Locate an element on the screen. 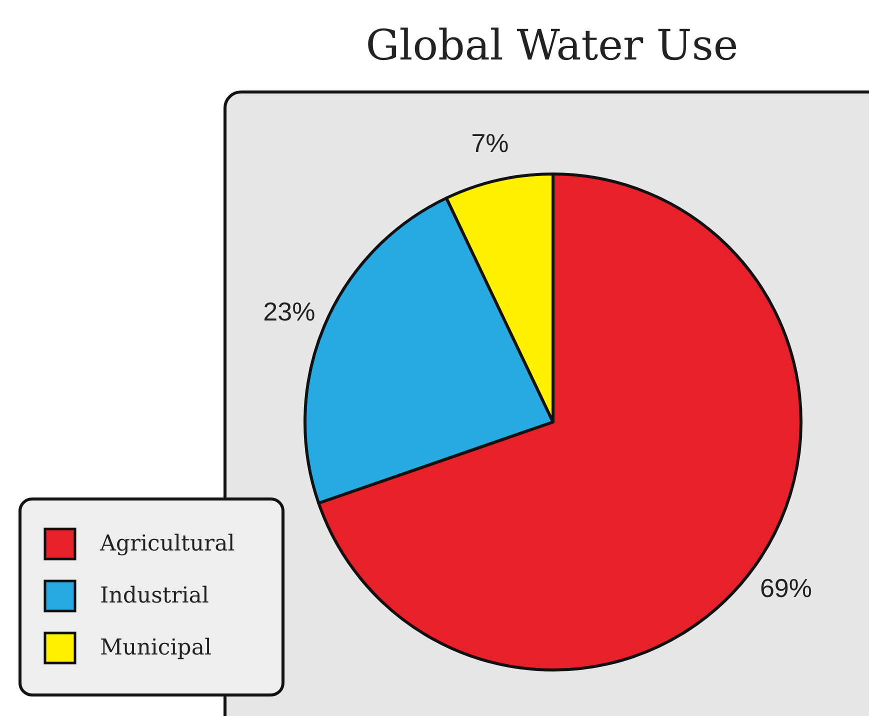 The height and width of the screenshot is (716, 869). data-label: 23% is located at coordinates (289, 311).